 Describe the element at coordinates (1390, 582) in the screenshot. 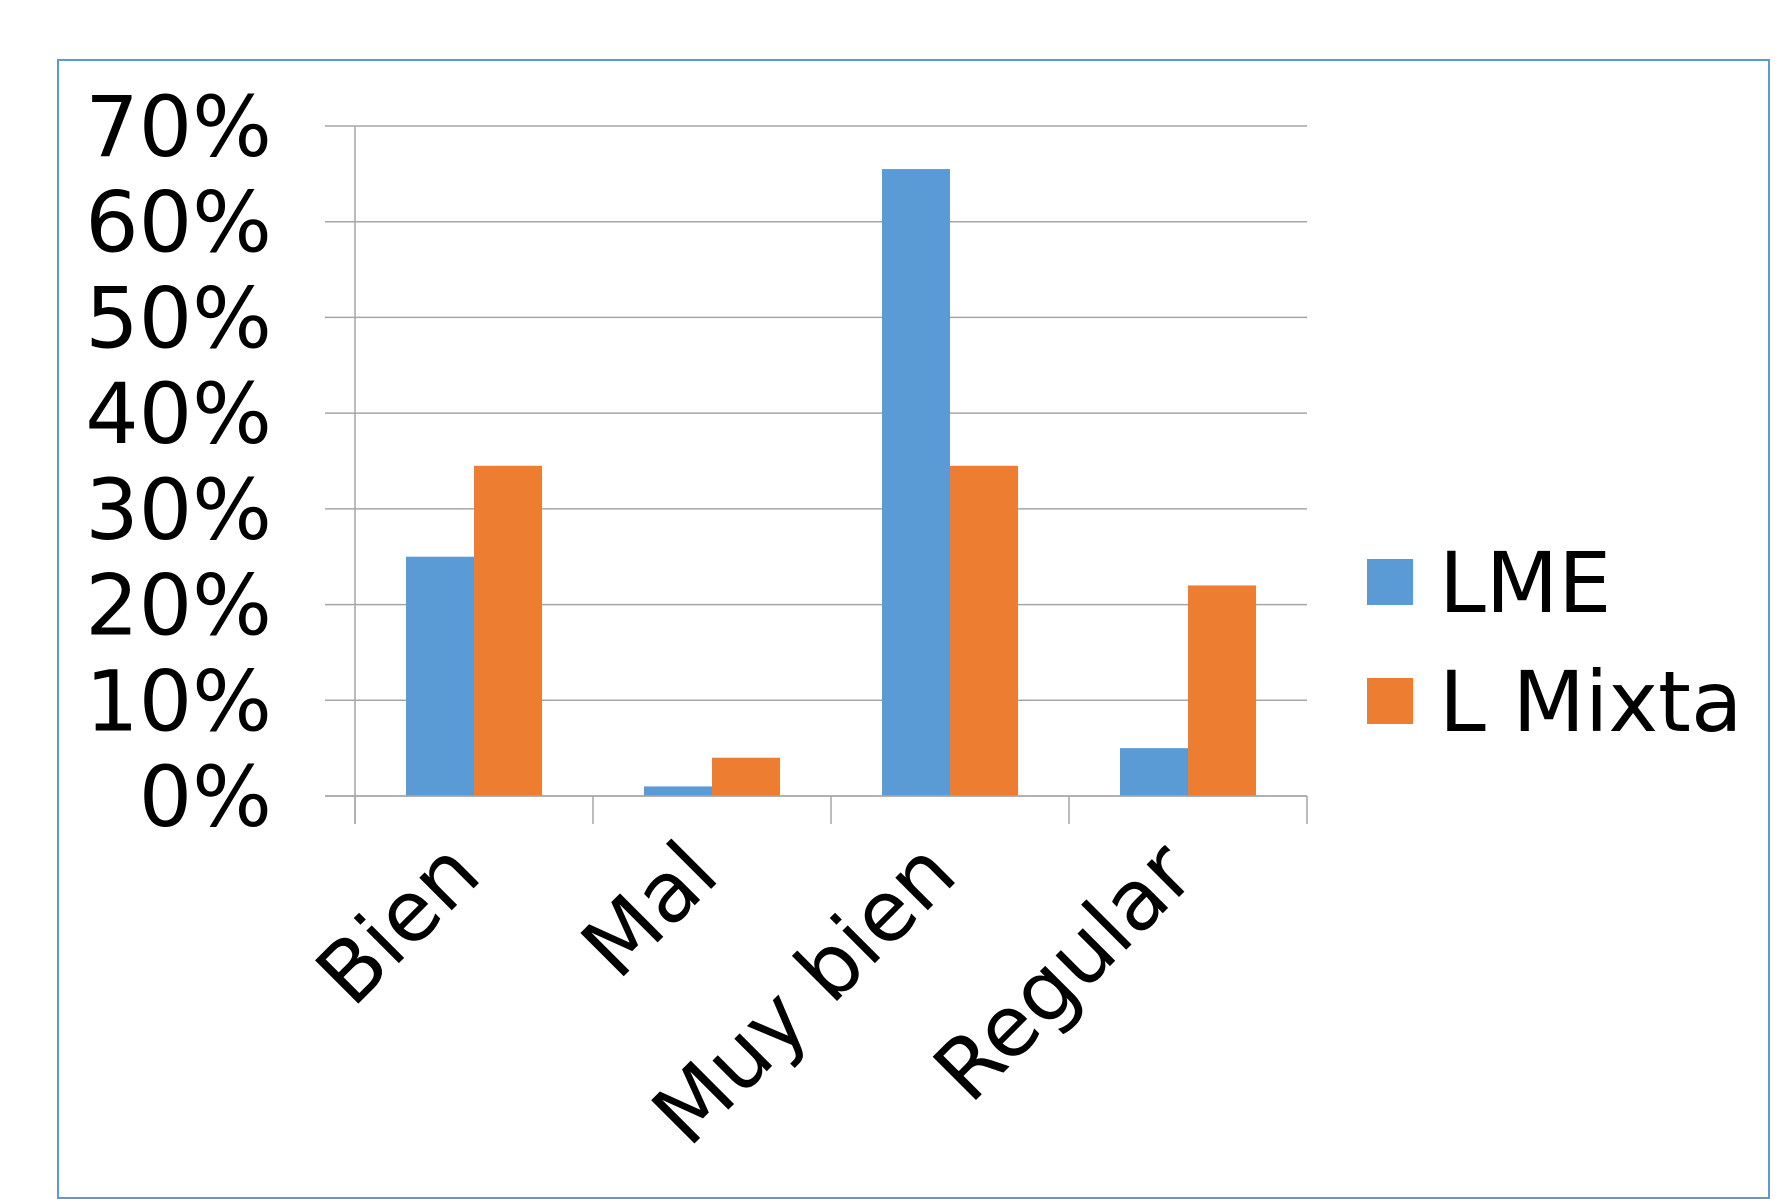

I see `legend-swatch-lme` at that location.